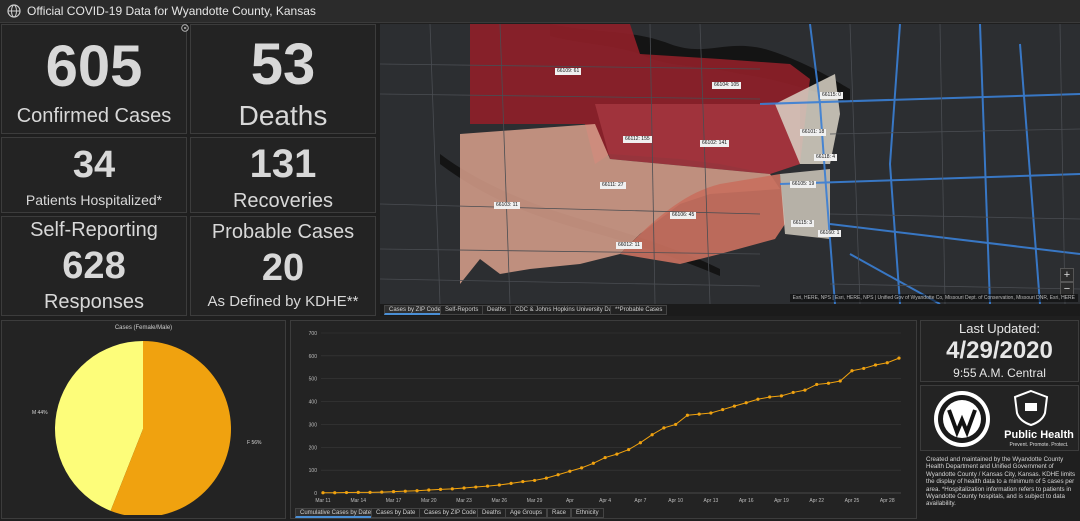 The height and width of the screenshot is (521, 1080). I want to click on x-tick-label: Mar 20, so click(429, 501).